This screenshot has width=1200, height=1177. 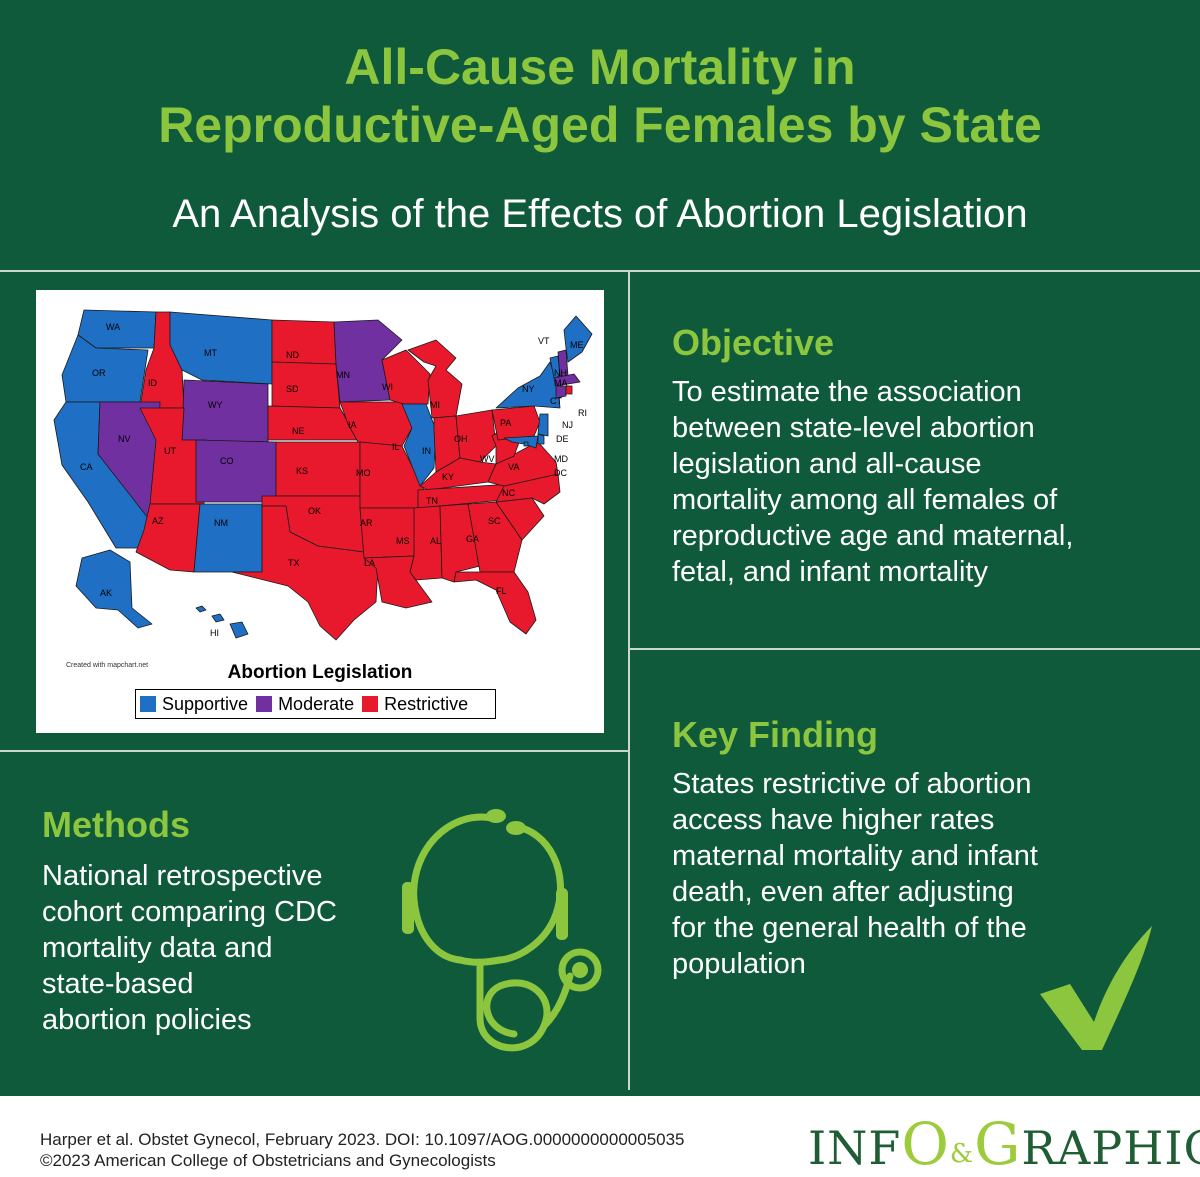 What do you see at coordinates (294, 563) in the screenshot?
I see `label-tx: TX` at bounding box center [294, 563].